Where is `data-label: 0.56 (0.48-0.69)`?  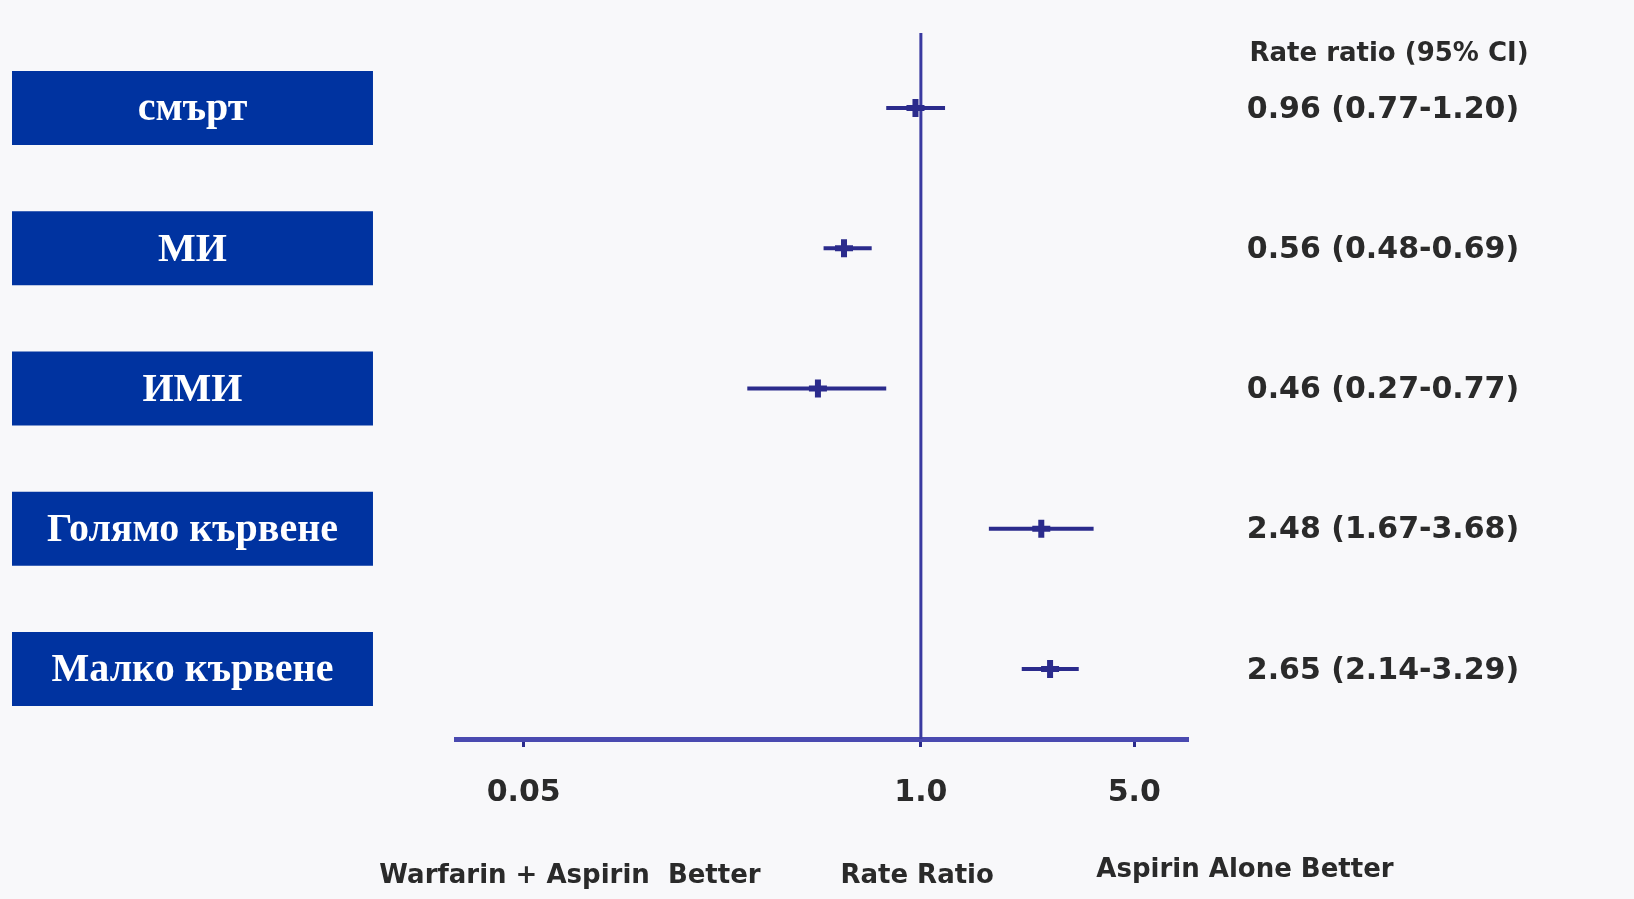 data-label: 0.56 (0.48-0.69) is located at coordinates (1383, 248).